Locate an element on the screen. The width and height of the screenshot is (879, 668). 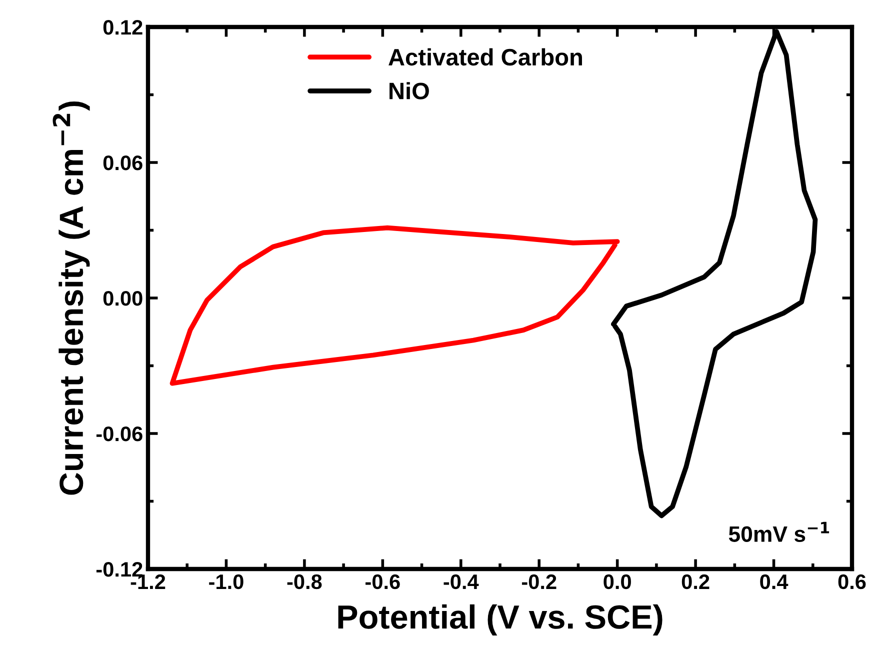
legend-label: Activated Carbon is located at coordinates (485, 57).